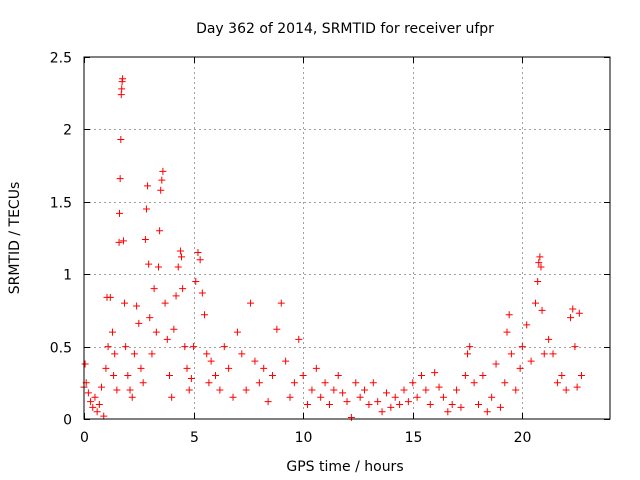  Describe the element at coordinates (194, 438) in the screenshot. I see `x-tick-label: 5` at that location.